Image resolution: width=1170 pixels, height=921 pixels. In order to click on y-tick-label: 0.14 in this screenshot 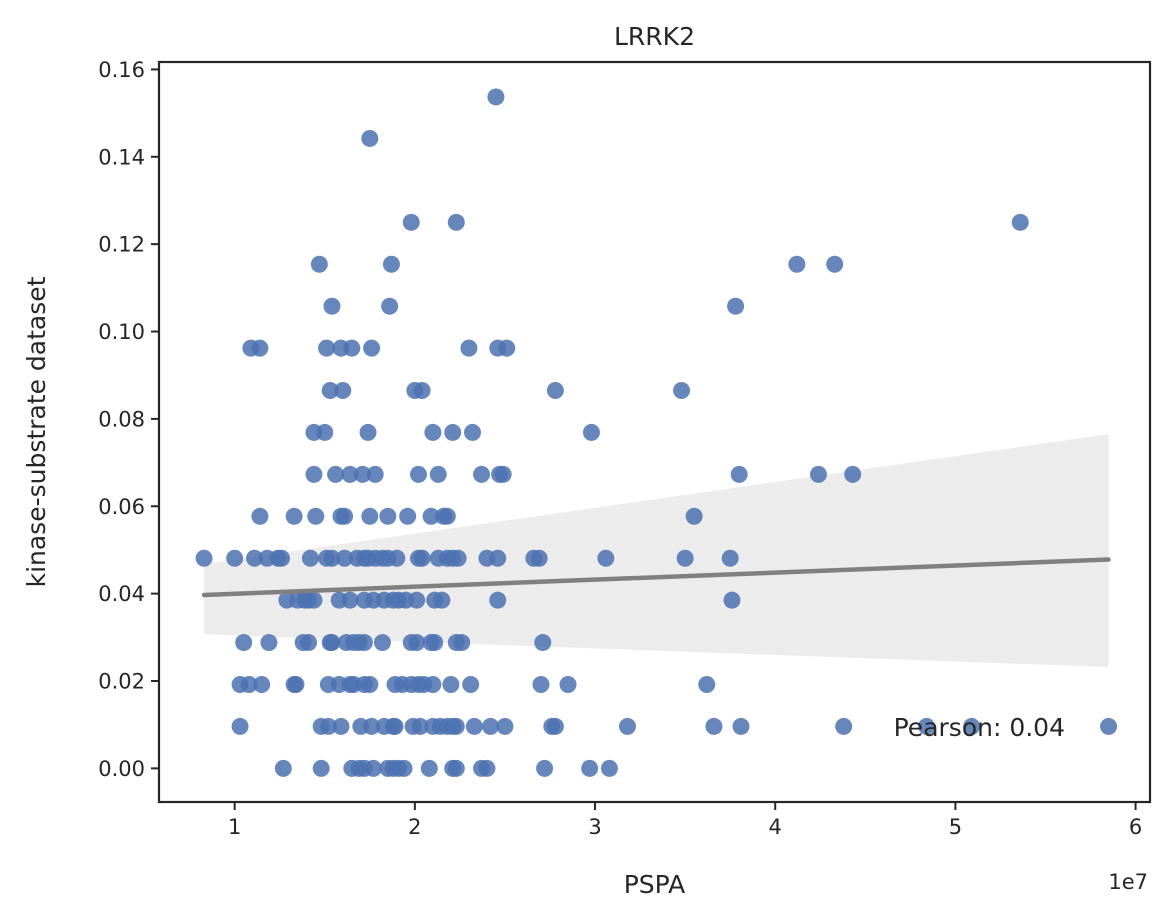, I will do `click(121, 157)`.